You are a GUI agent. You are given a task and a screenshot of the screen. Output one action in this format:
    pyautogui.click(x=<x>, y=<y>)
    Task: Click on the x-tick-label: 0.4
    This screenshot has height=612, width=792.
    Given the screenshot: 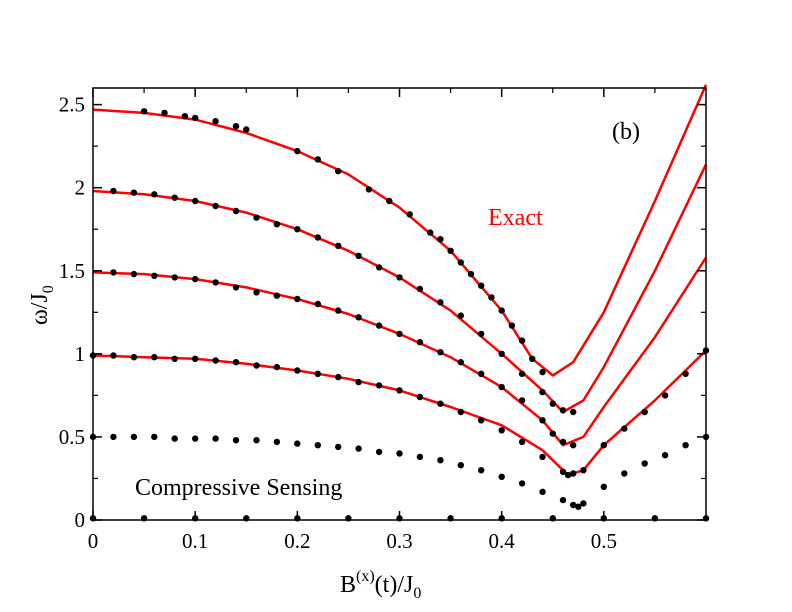 What is the action you would take?
    pyautogui.click(x=502, y=541)
    